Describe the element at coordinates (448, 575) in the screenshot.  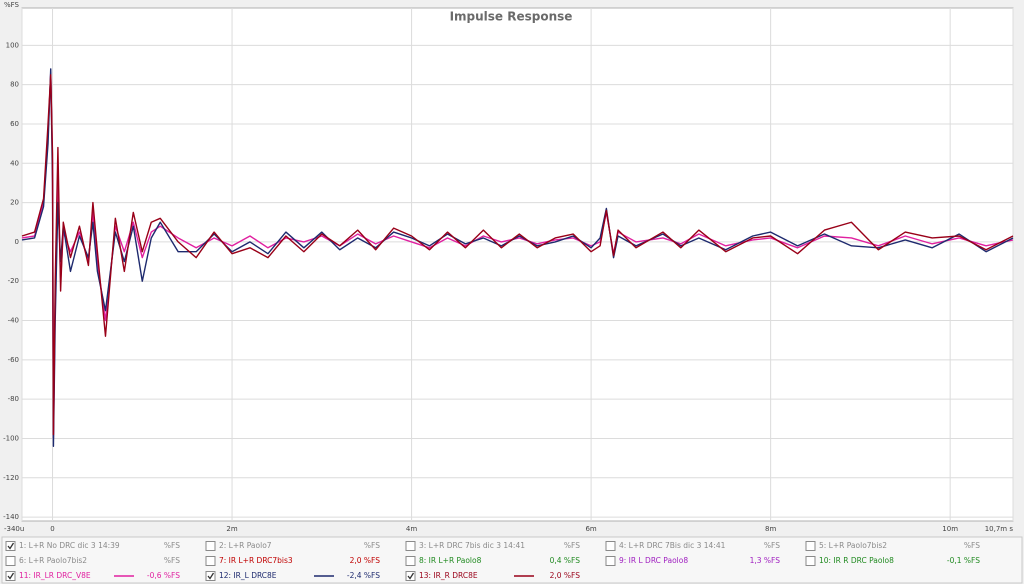
I see `legend-label: 13: IR_R DRC8E` at that location.